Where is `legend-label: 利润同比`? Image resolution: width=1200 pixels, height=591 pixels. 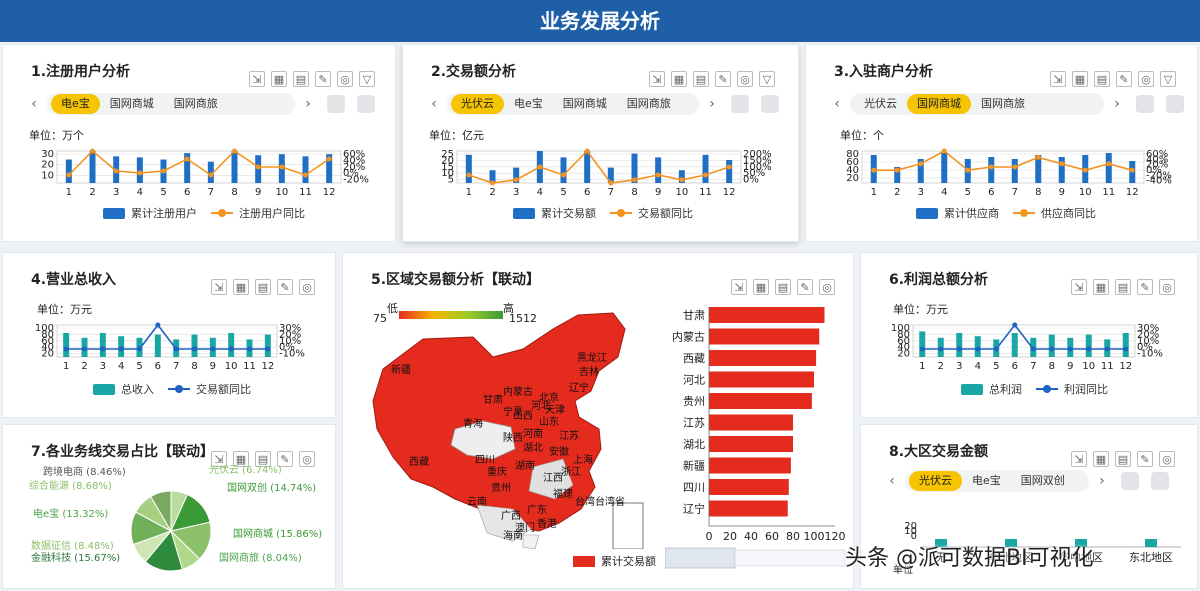
legend-label: 利润同比 is located at coordinates (1086, 389).